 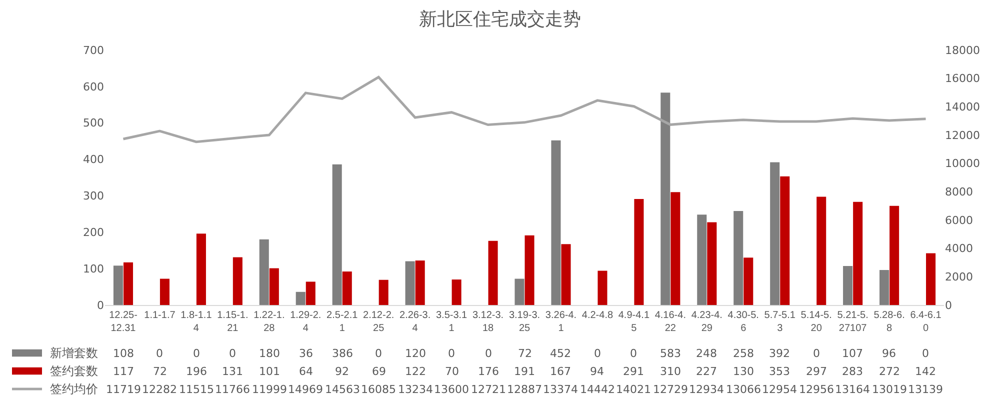 What do you see at coordinates (779, 353) in the screenshot?
I see `data-label: 392` at bounding box center [779, 353].